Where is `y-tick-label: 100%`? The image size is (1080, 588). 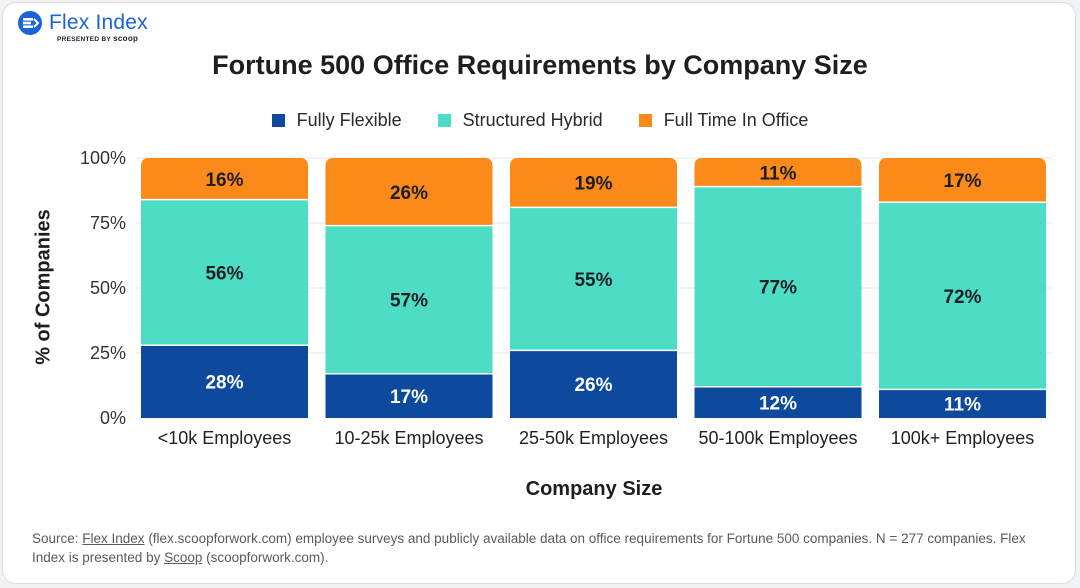 y-tick-label: 100% is located at coordinates (103, 158).